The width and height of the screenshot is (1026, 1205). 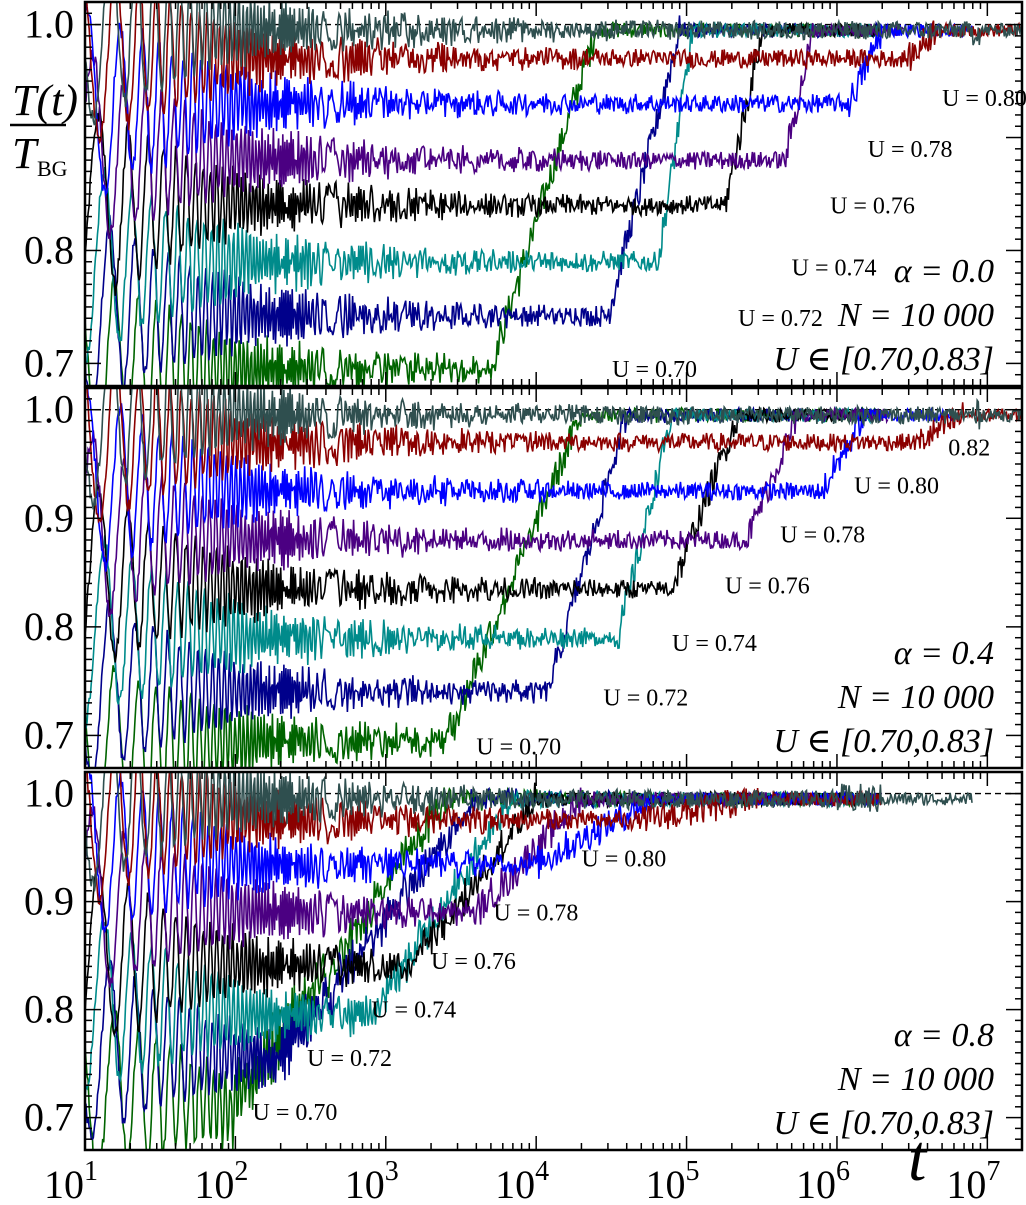 I want to click on ylabel-denominator: T, so click(x=26, y=153).